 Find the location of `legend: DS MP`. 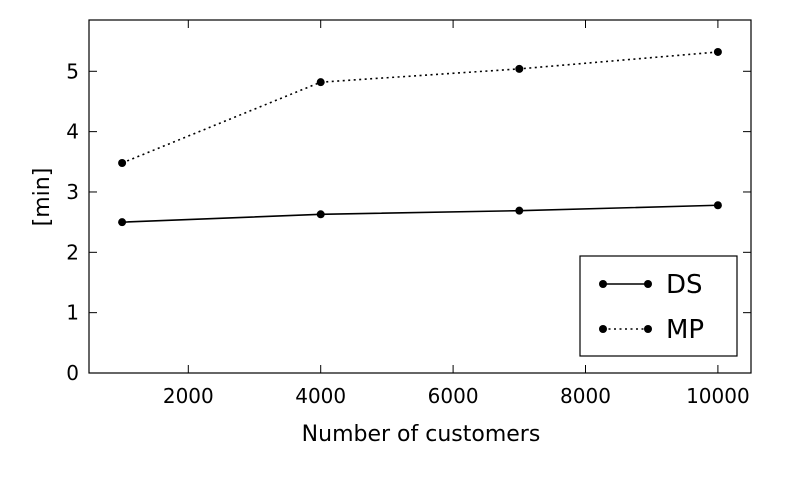

legend: DS MP is located at coordinates (658, 306).